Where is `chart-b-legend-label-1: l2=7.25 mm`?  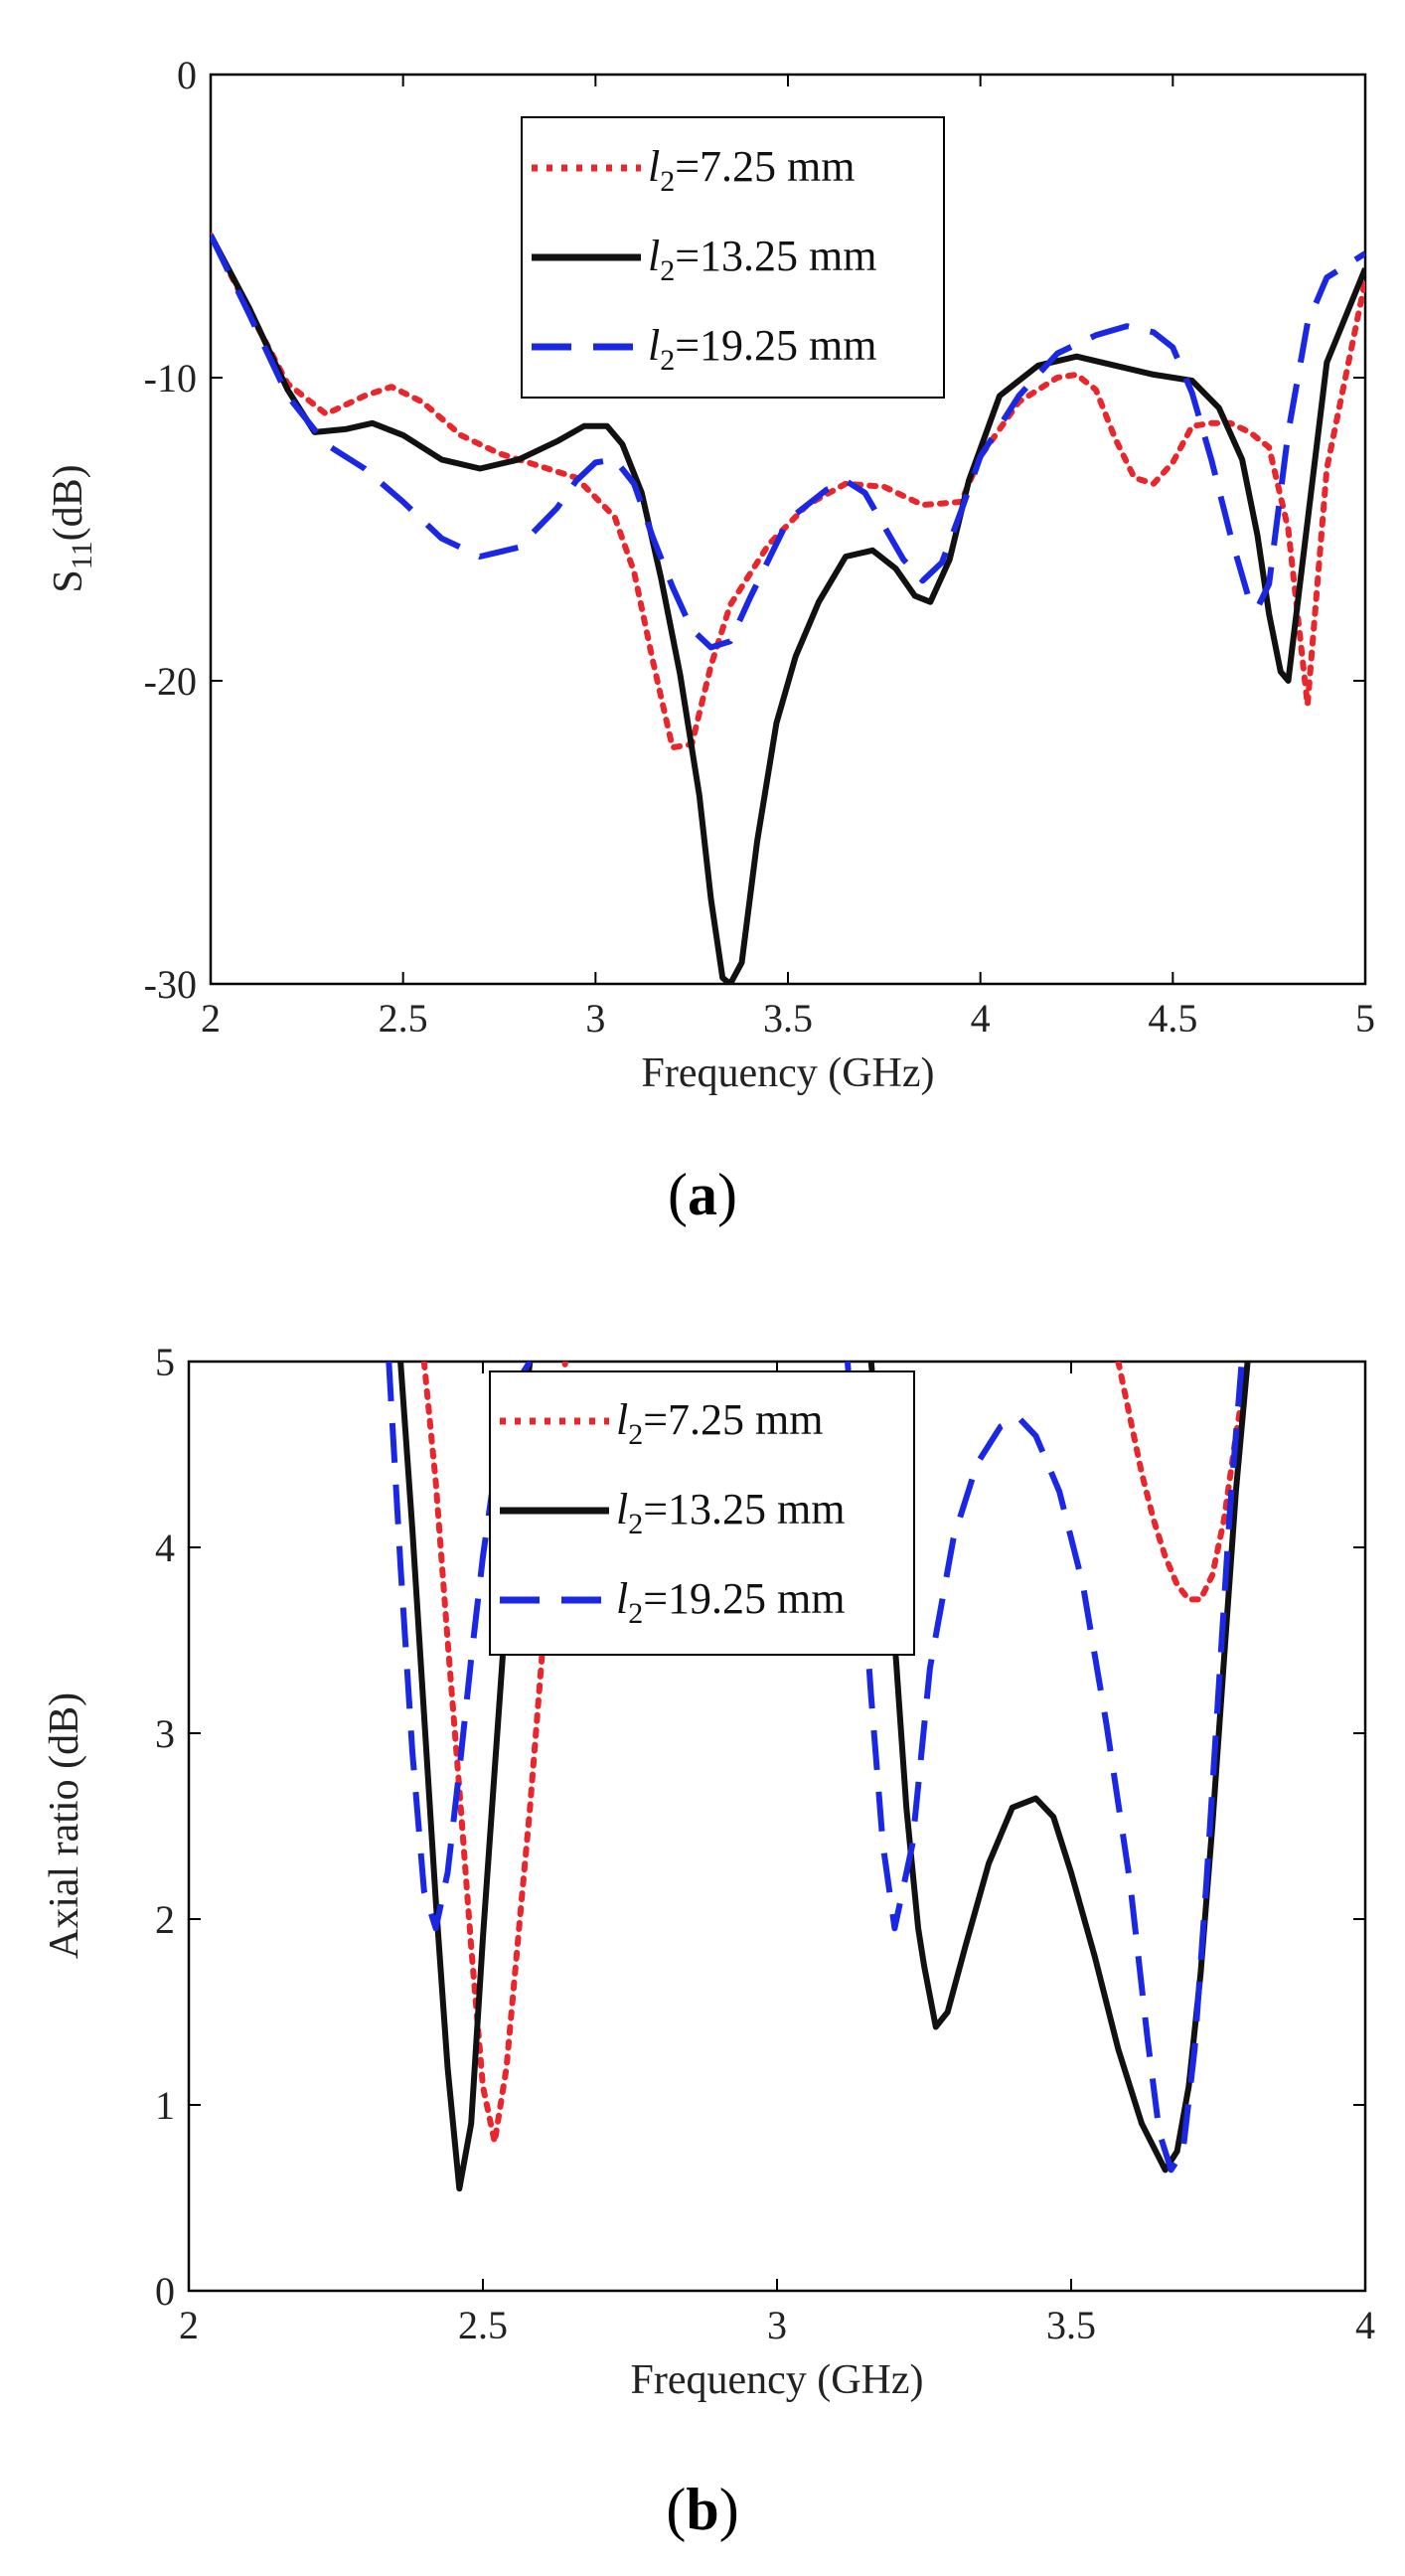 chart-b-legend-label-1: l2=7.25 mm is located at coordinates (720, 1423).